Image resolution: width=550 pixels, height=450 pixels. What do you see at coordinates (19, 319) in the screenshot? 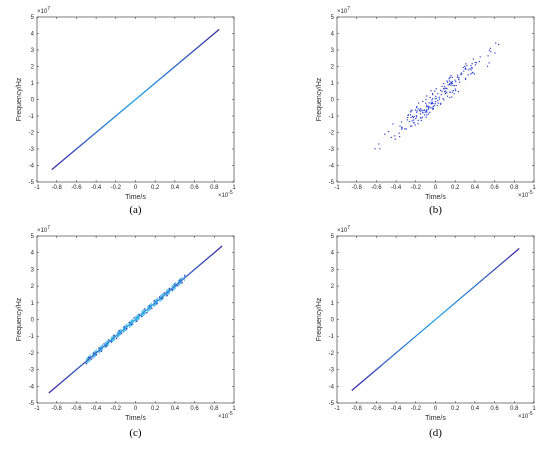
I see `y-axis-label: Frequency/Hz` at bounding box center [19, 319].